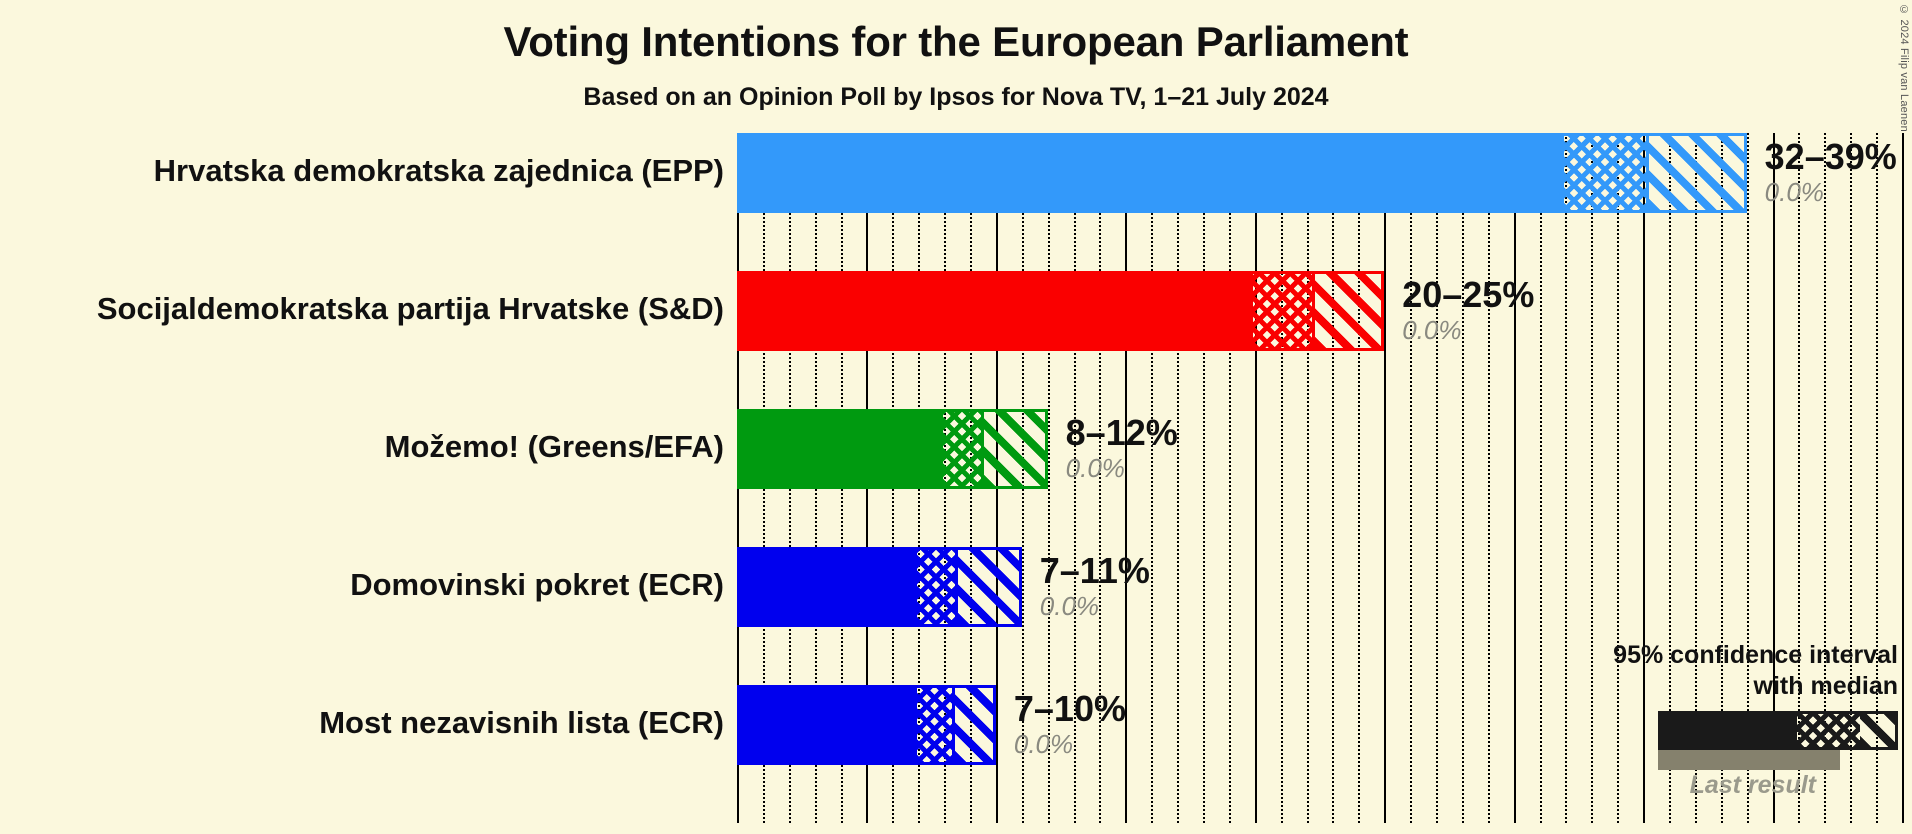 The width and height of the screenshot is (1912, 834). What do you see at coordinates (521, 722) in the screenshot?
I see `category-label: Most nezavisnih lista (ECR)` at bounding box center [521, 722].